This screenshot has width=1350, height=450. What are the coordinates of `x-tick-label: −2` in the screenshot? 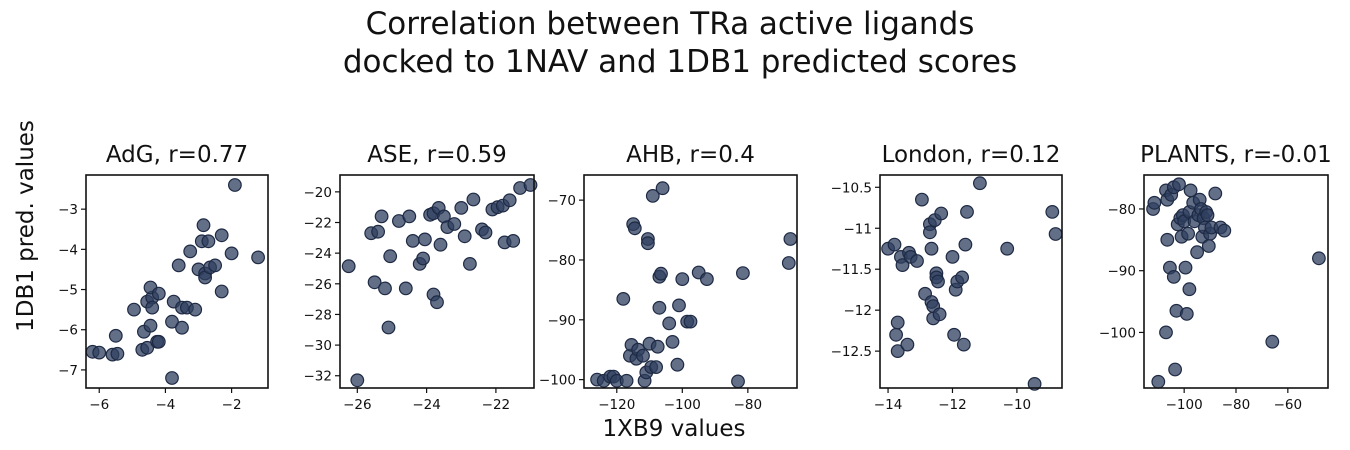 It's located at (232, 405).